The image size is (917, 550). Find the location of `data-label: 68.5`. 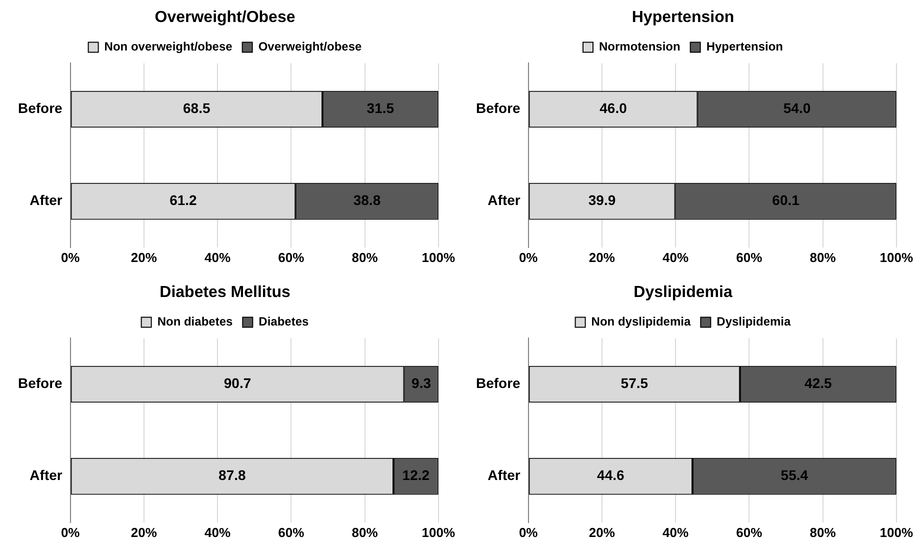

data-label: 68.5 is located at coordinates (196, 108).